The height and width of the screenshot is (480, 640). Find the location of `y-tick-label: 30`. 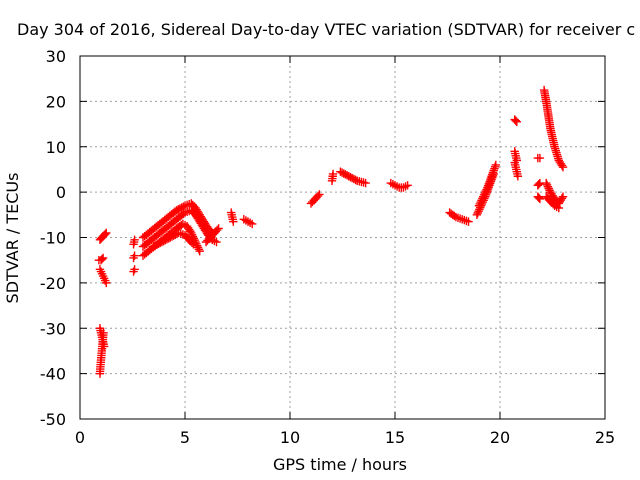

y-tick-label: 30 is located at coordinates (56, 56).